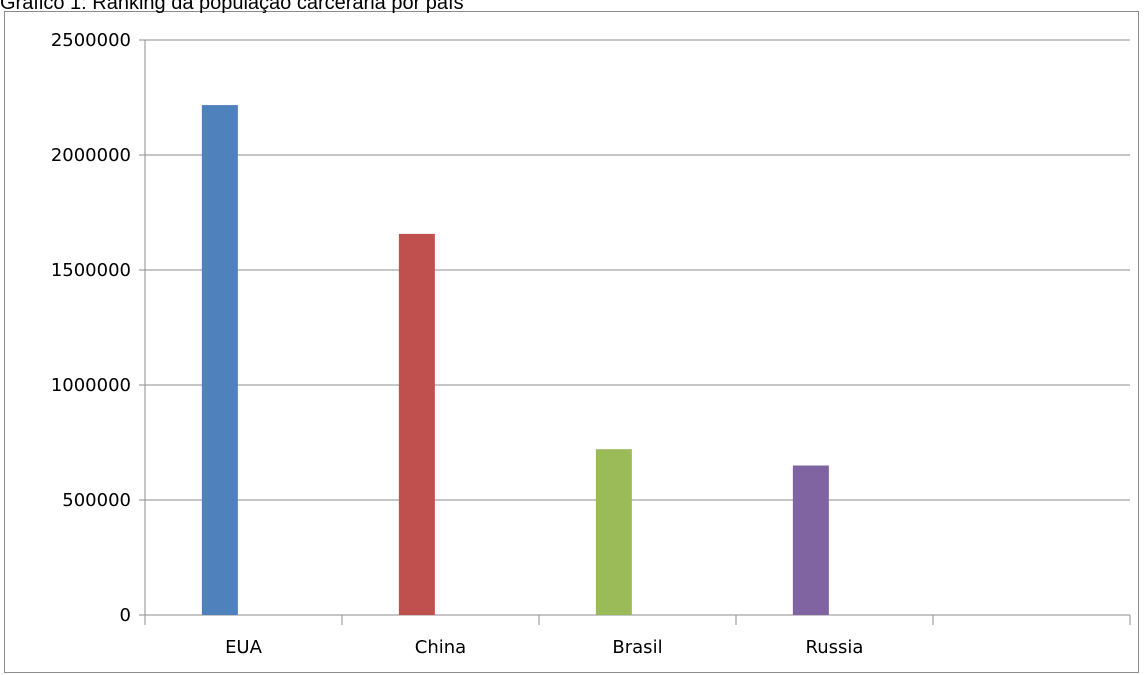 The height and width of the screenshot is (675, 1145). What do you see at coordinates (91, 270) in the screenshot?
I see `y-tick-label: 1500000` at bounding box center [91, 270].